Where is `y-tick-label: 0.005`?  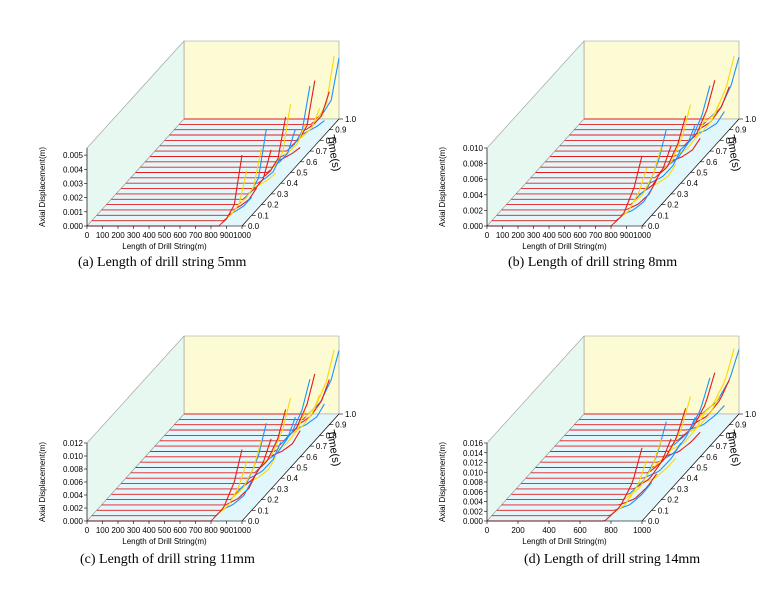 y-tick-label: 0.005 is located at coordinates (73, 155).